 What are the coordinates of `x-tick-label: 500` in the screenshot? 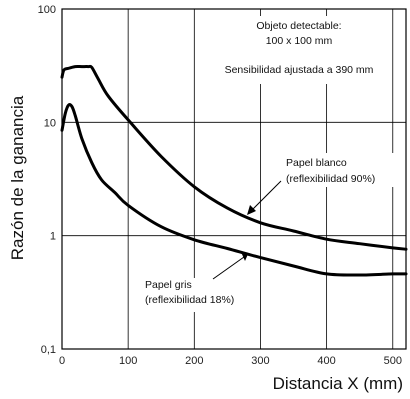 It's located at (393, 361).